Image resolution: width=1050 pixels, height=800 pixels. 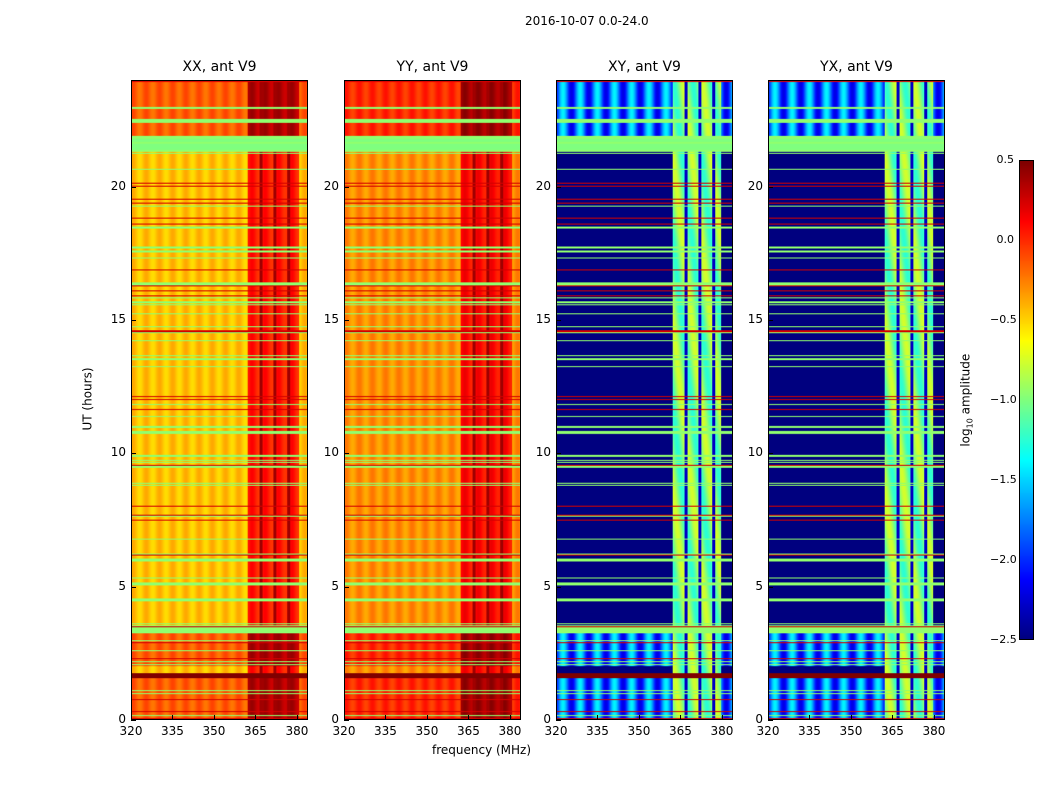 What do you see at coordinates (1003, 559) in the screenshot?
I see `colorbar-tick-label: −2.0` at bounding box center [1003, 559].